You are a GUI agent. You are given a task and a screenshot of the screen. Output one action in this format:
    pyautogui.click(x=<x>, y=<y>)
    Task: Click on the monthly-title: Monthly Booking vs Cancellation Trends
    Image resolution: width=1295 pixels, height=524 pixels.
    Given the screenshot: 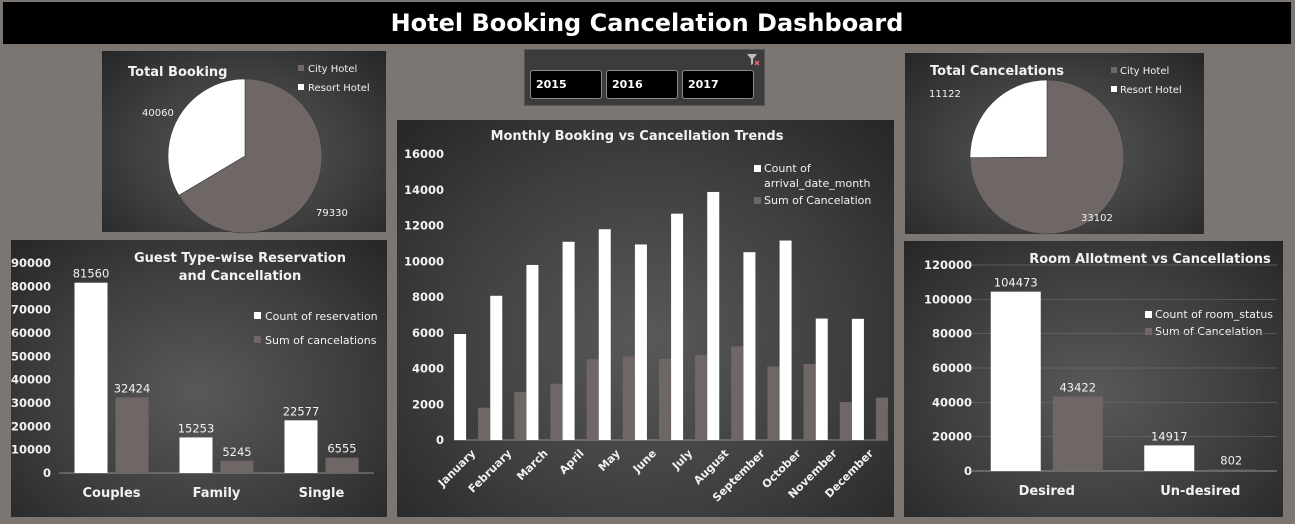 What is the action you would take?
    pyautogui.click(x=637, y=136)
    